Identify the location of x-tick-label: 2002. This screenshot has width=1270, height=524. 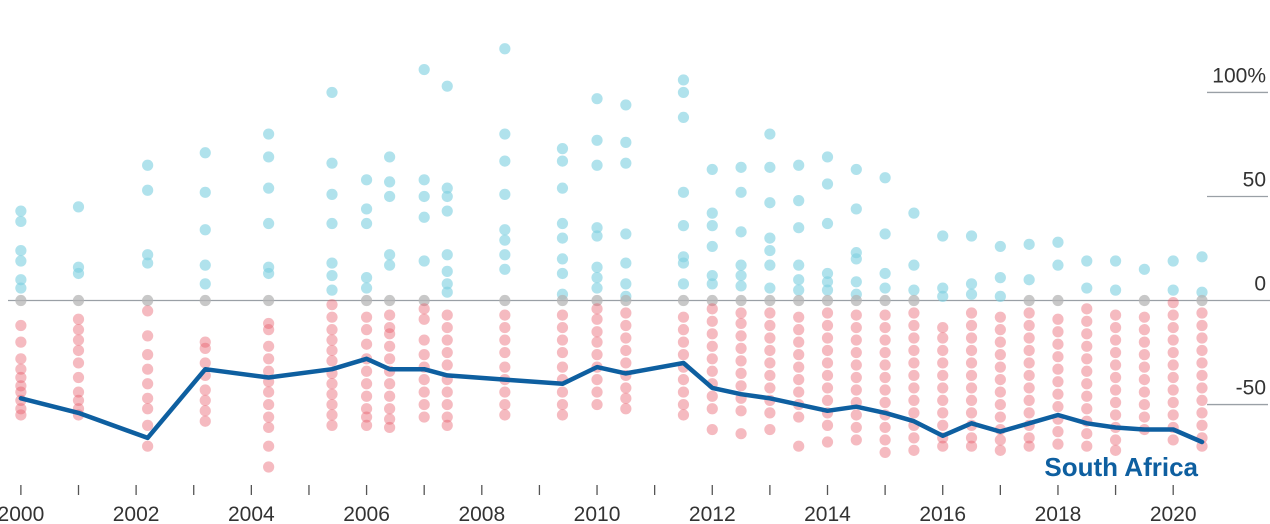
(136, 513).